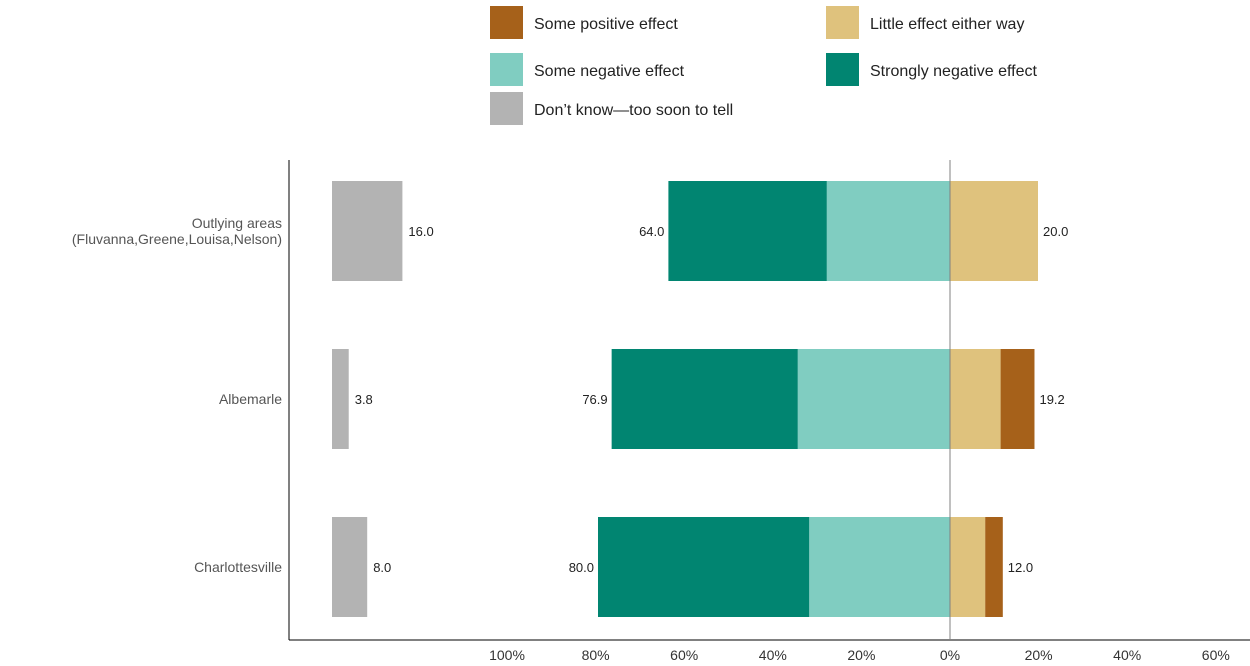 This screenshot has width=1250, height=666. What do you see at coordinates (1127, 655) in the screenshot?
I see `x-tick-label-7: 40%` at bounding box center [1127, 655].